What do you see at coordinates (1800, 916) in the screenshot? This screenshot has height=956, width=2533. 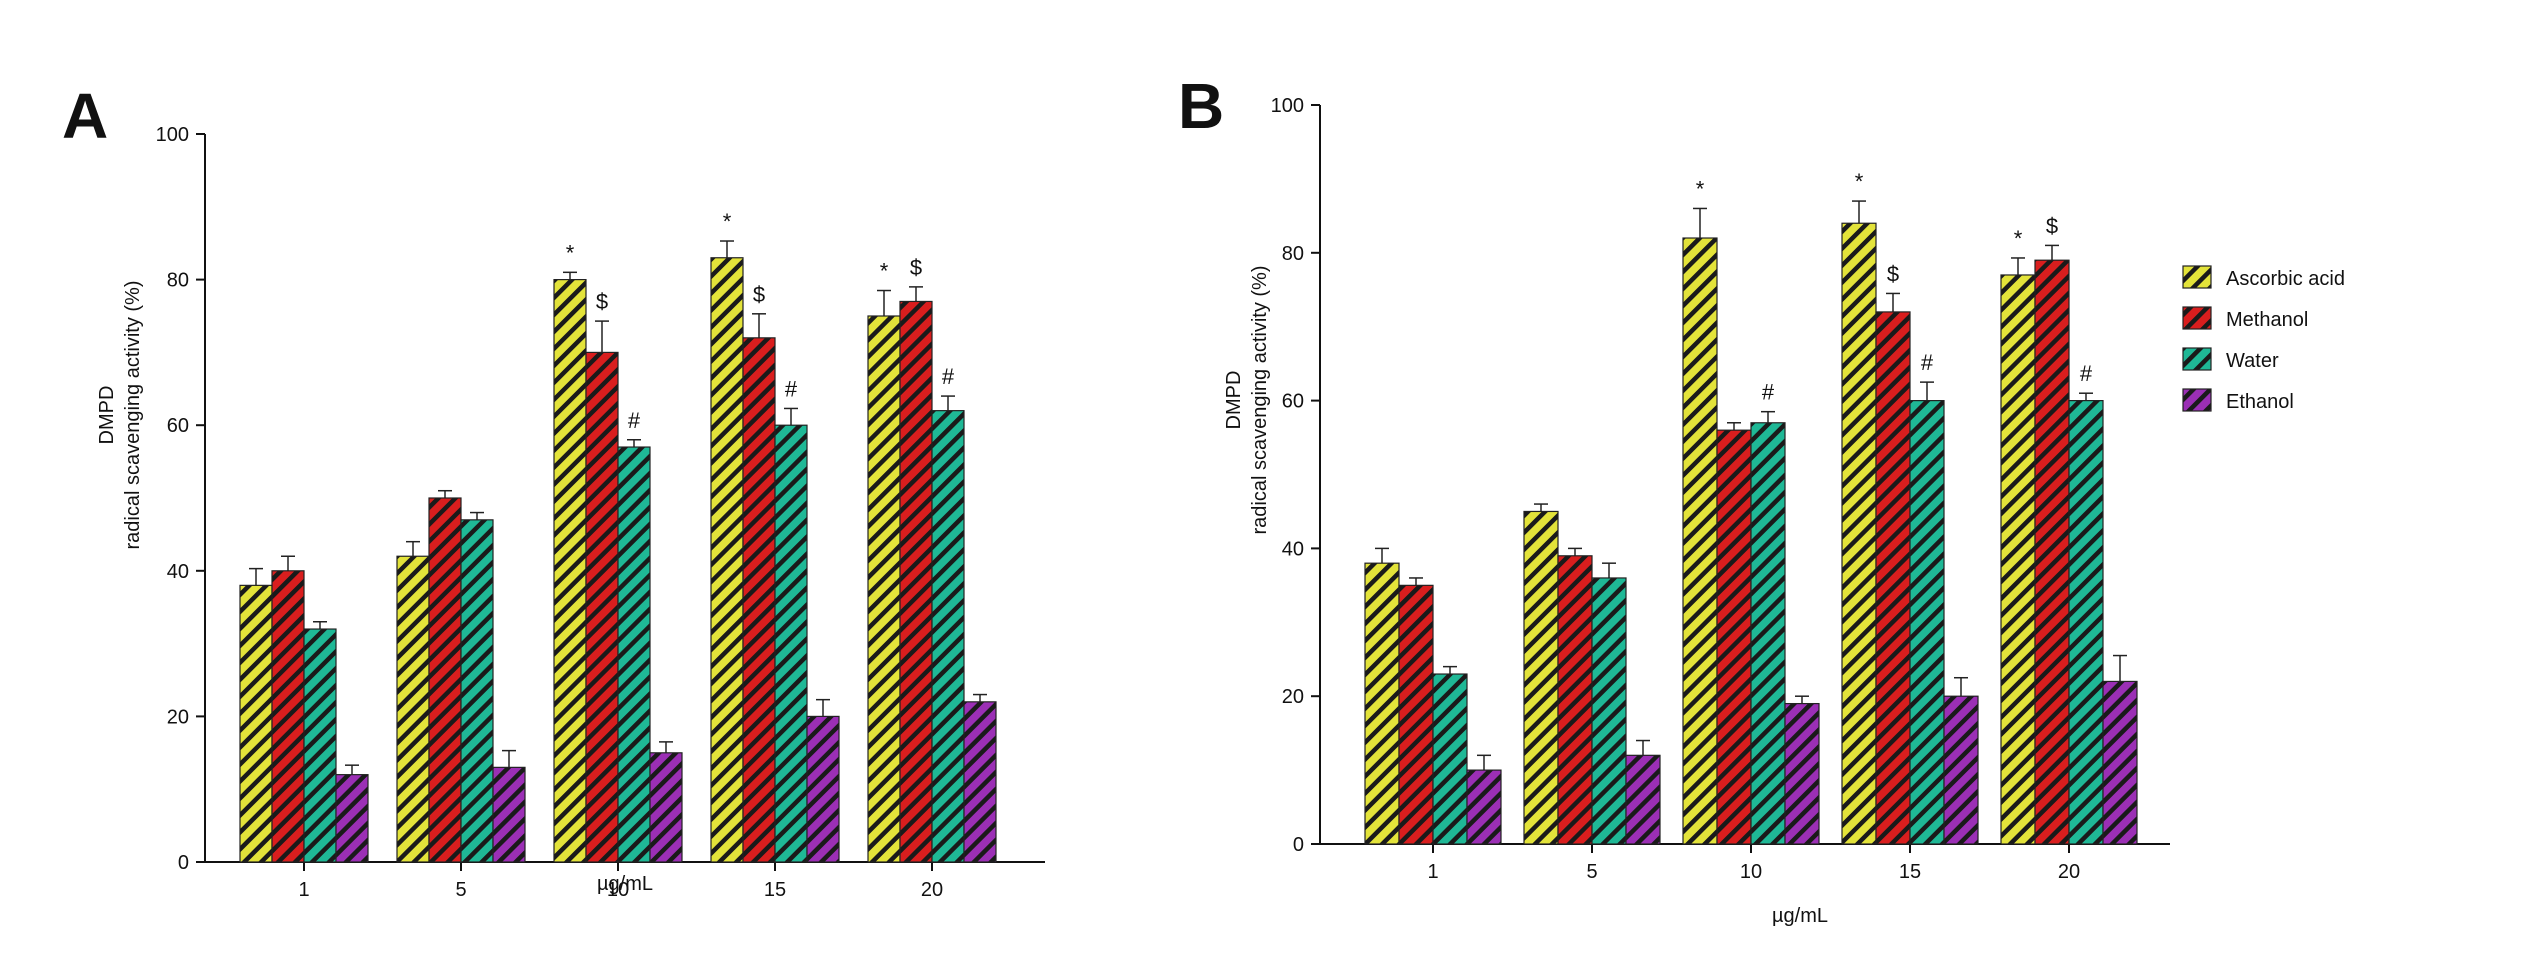 I see `panel-b-xlabel: µg/mL` at bounding box center [1800, 916].